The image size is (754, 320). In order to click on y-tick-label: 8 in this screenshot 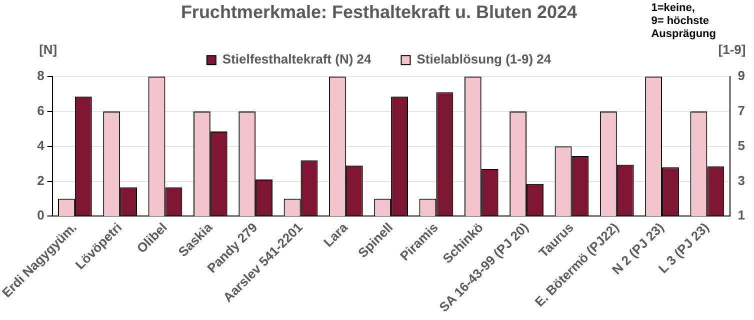, I will do `click(40, 76)`.